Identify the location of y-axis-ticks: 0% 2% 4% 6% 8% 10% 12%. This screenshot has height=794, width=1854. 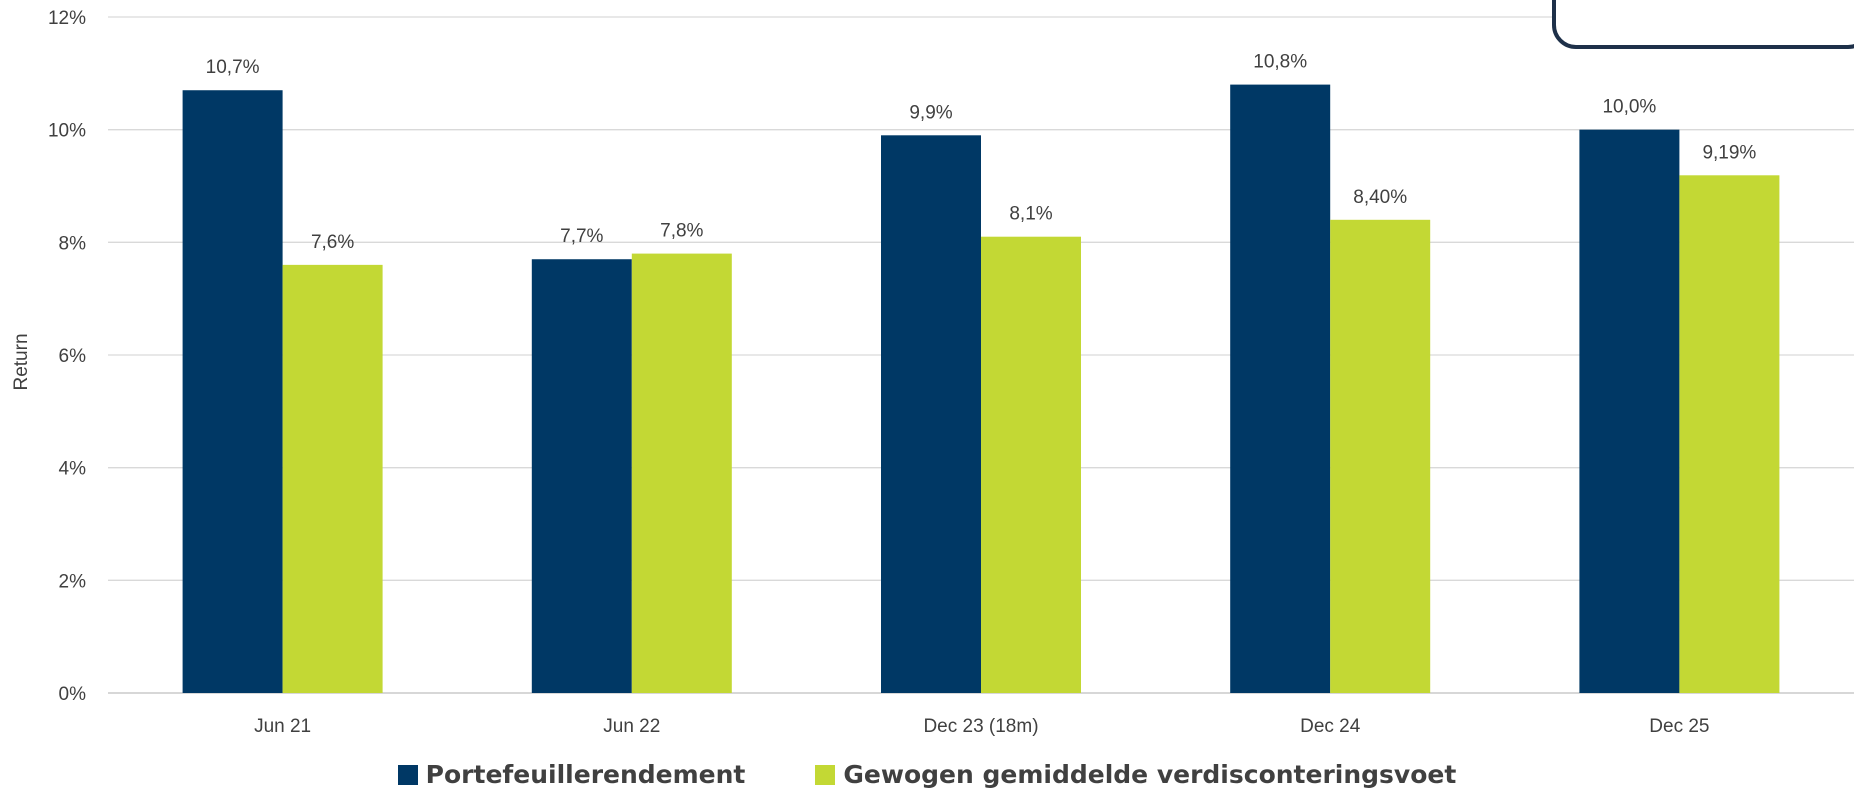
(67, 356).